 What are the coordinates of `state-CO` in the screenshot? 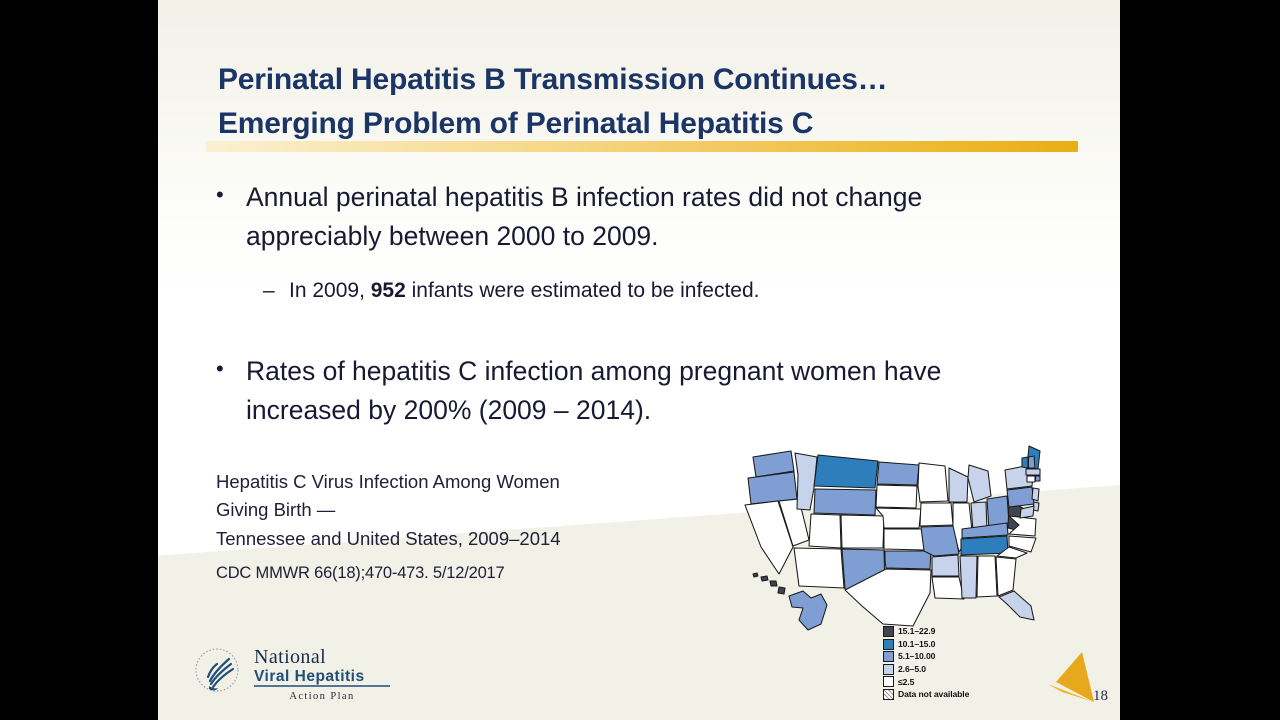 It's located at (862, 531).